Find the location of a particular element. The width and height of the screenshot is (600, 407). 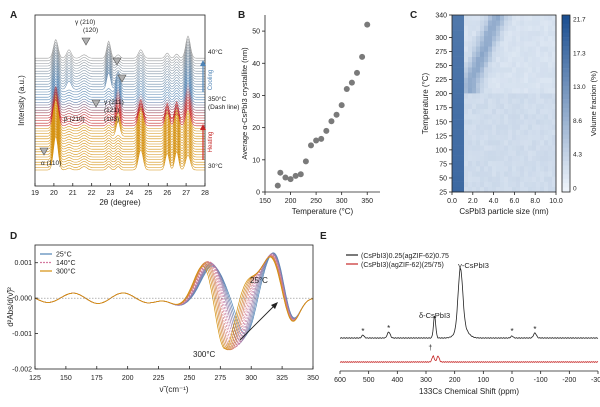

y-tick-label-c: 175 is located at coordinates (441, 108).